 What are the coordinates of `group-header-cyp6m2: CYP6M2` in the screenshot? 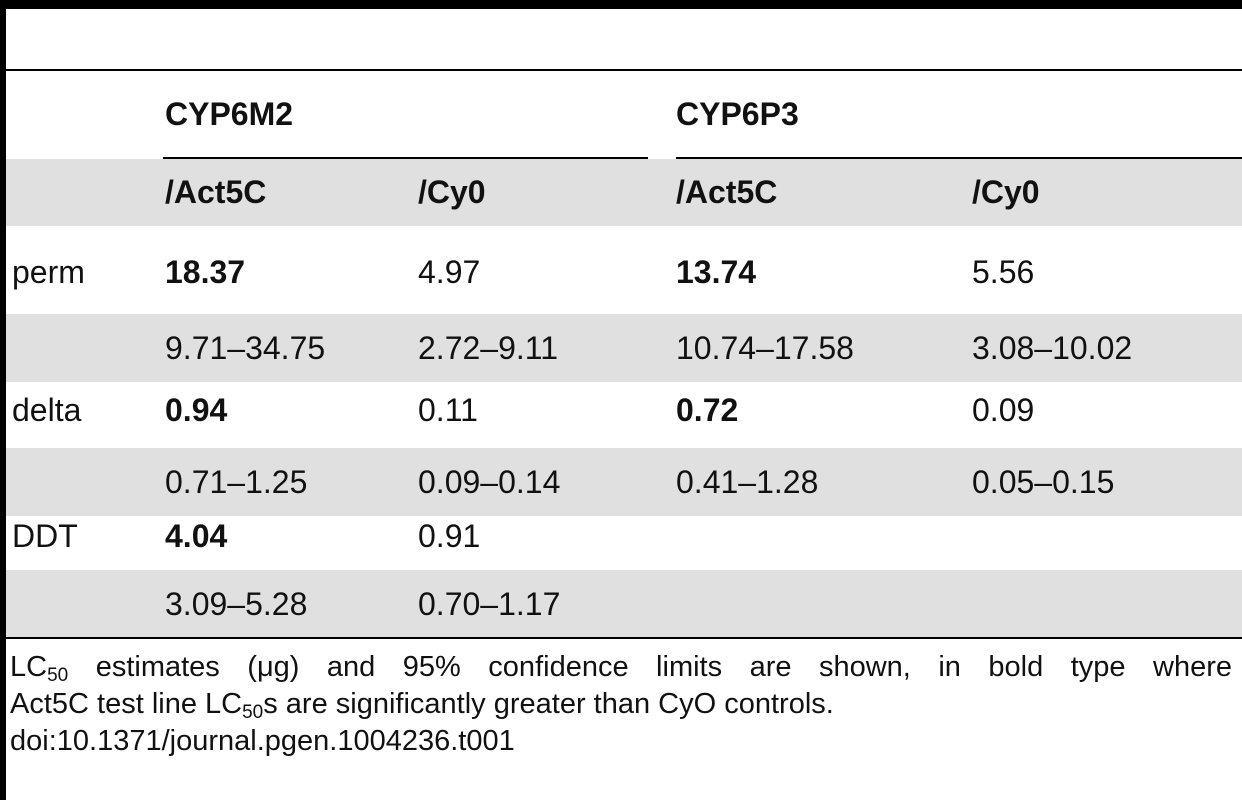 It's located at (229, 114).